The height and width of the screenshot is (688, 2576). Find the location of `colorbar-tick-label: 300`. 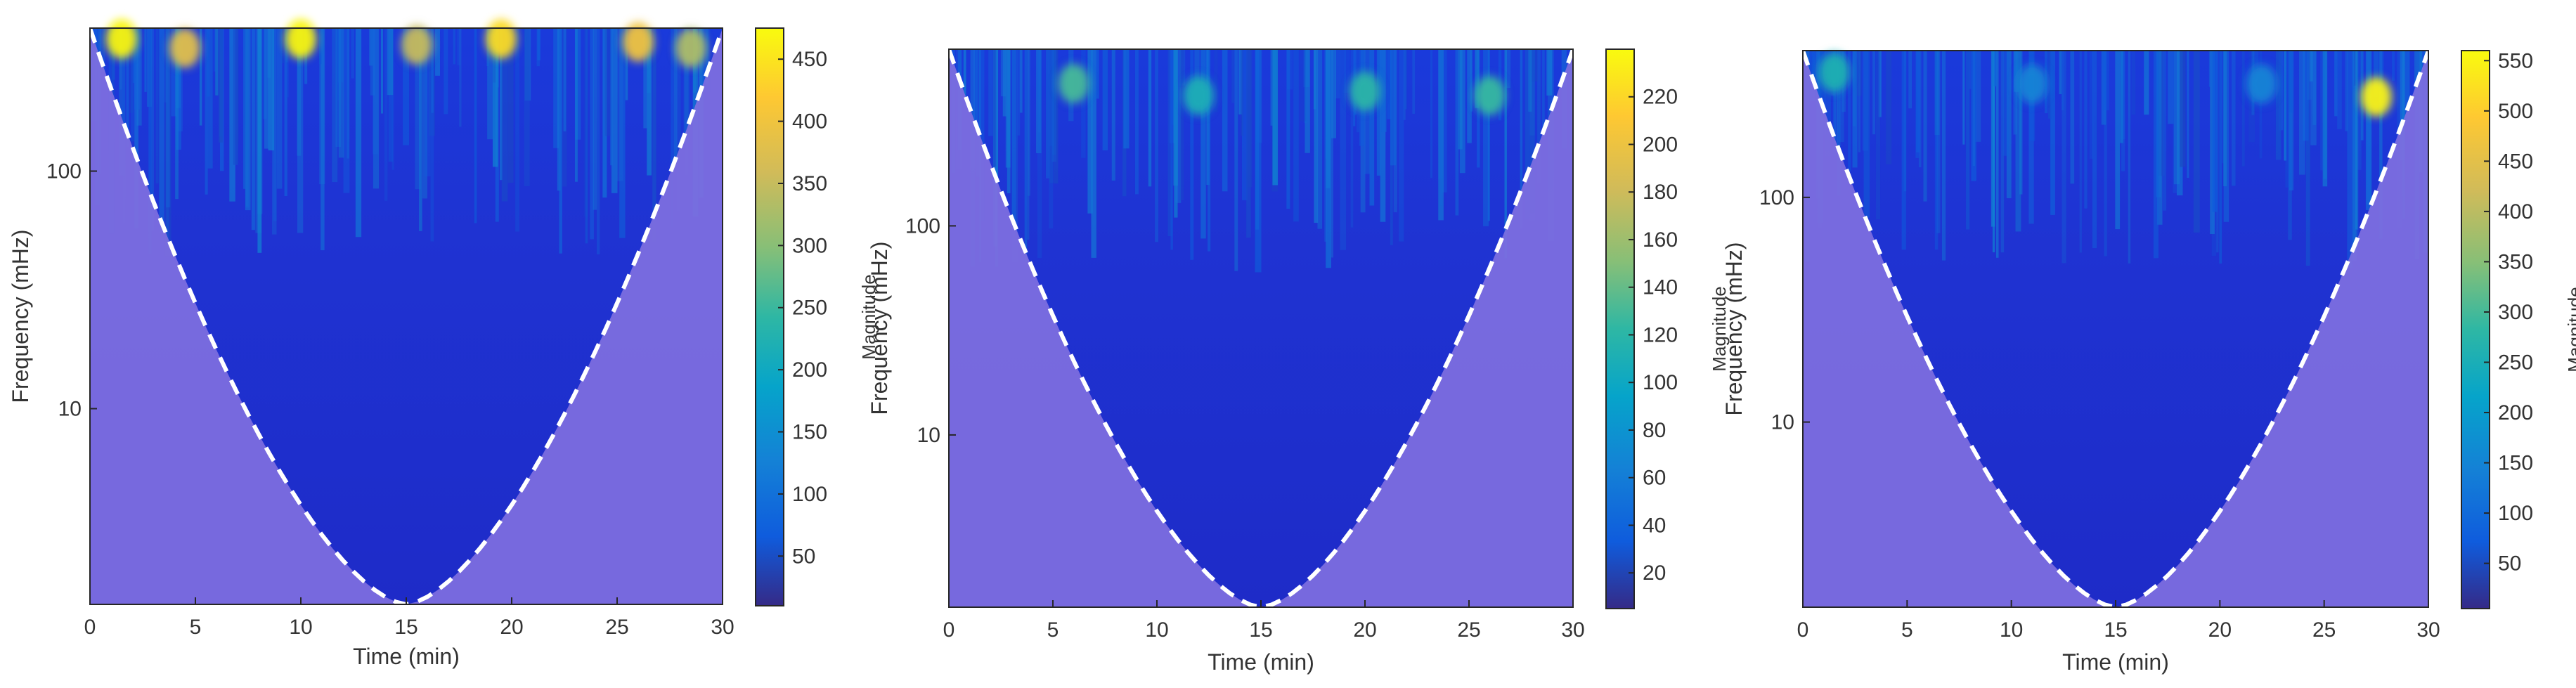

colorbar-tick-label: 300 is located at coordinates (810, 245).